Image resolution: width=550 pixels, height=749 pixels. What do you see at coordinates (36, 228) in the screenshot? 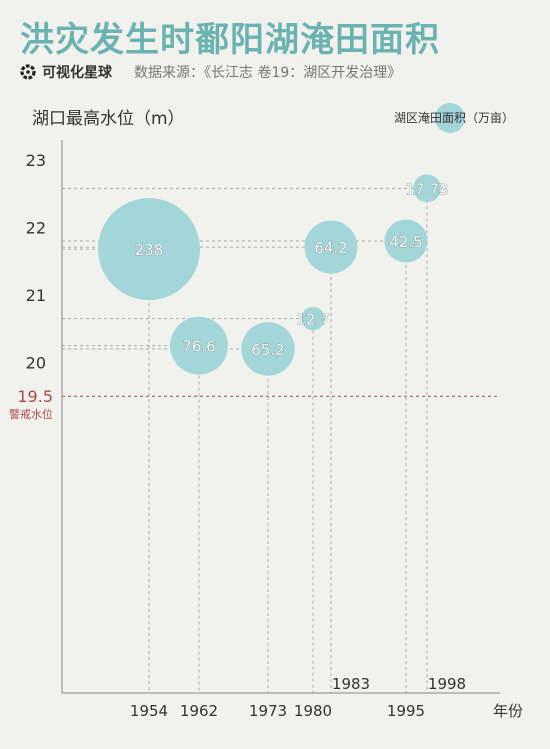
I see `y-tick-label: 22` at bounding box center [36, 228].